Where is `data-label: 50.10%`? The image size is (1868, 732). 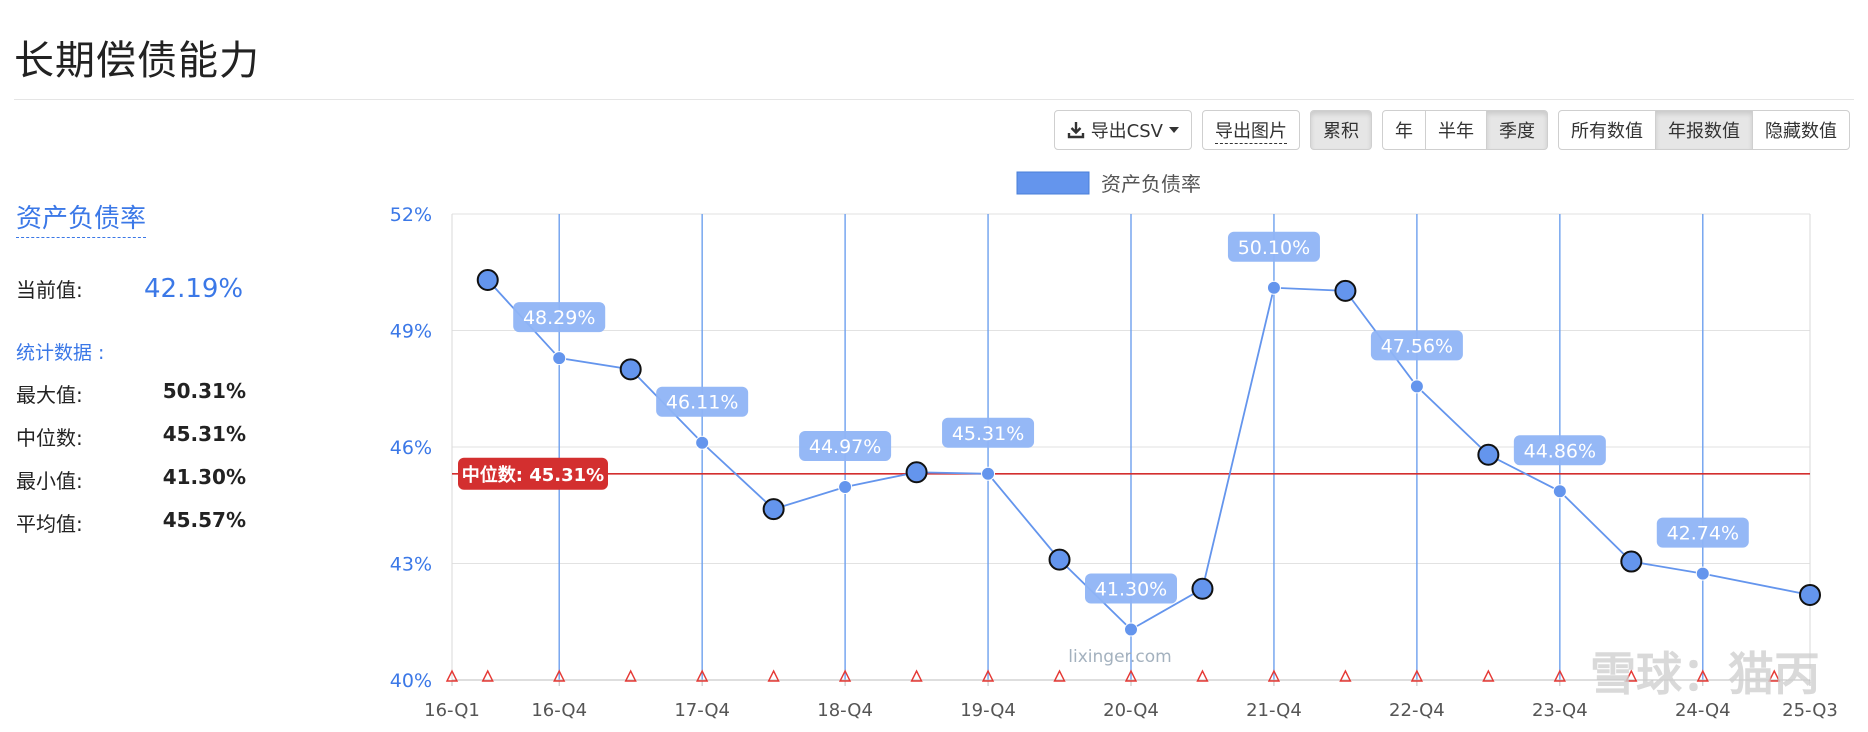
data-label: 50.10% is located at coordinates (1274, 248).